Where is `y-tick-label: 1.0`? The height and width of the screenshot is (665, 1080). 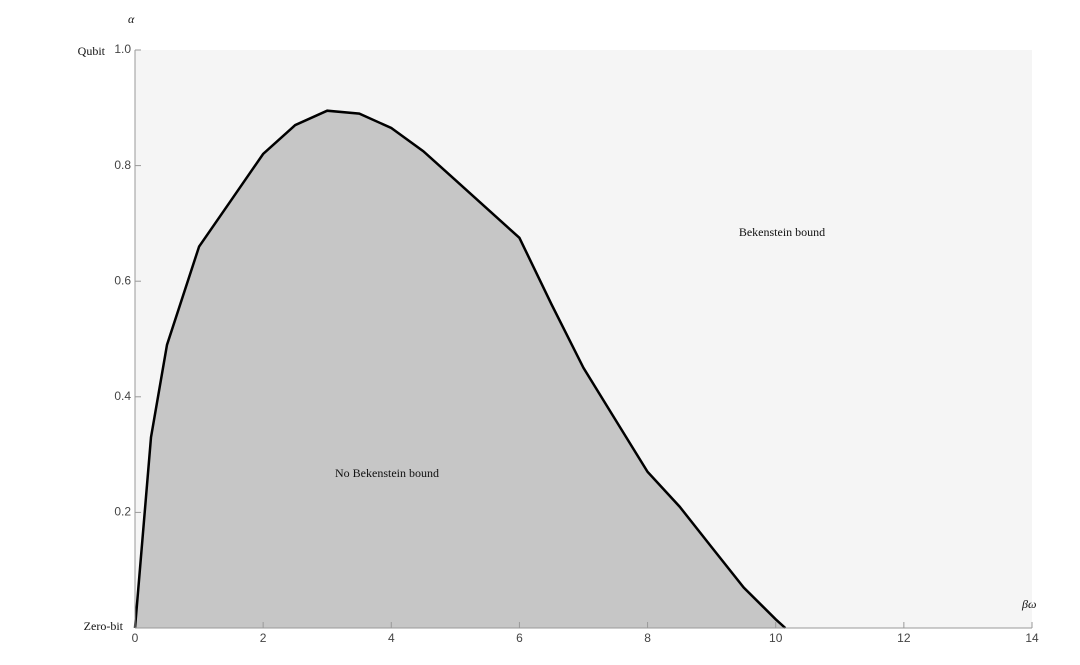 y-tick-label: 1.0 is located at coordinates (122, 49).